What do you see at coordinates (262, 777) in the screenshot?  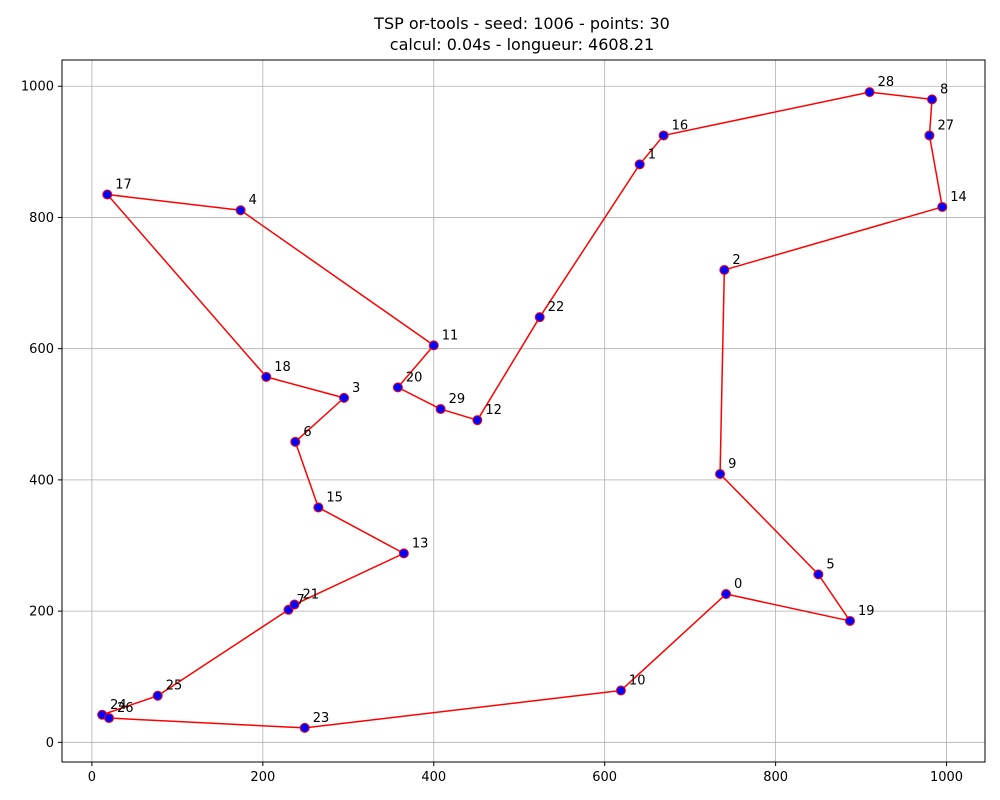 I see `x-tick-label: 200` at bounding box center [262, 777].